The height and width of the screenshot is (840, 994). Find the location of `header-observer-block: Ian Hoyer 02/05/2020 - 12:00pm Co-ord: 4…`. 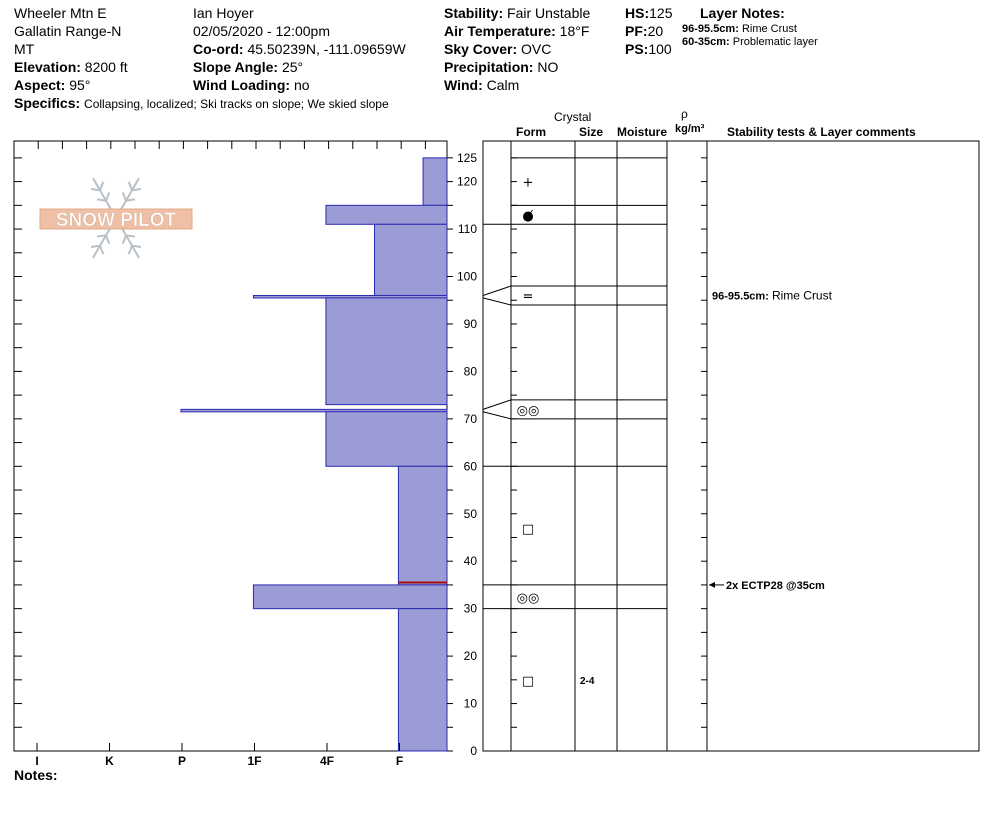

header-observer-block: Ian Hoyer 02/05/2020 - 12:00pm Co-ord: 4… is located at coordinates (299, 49).